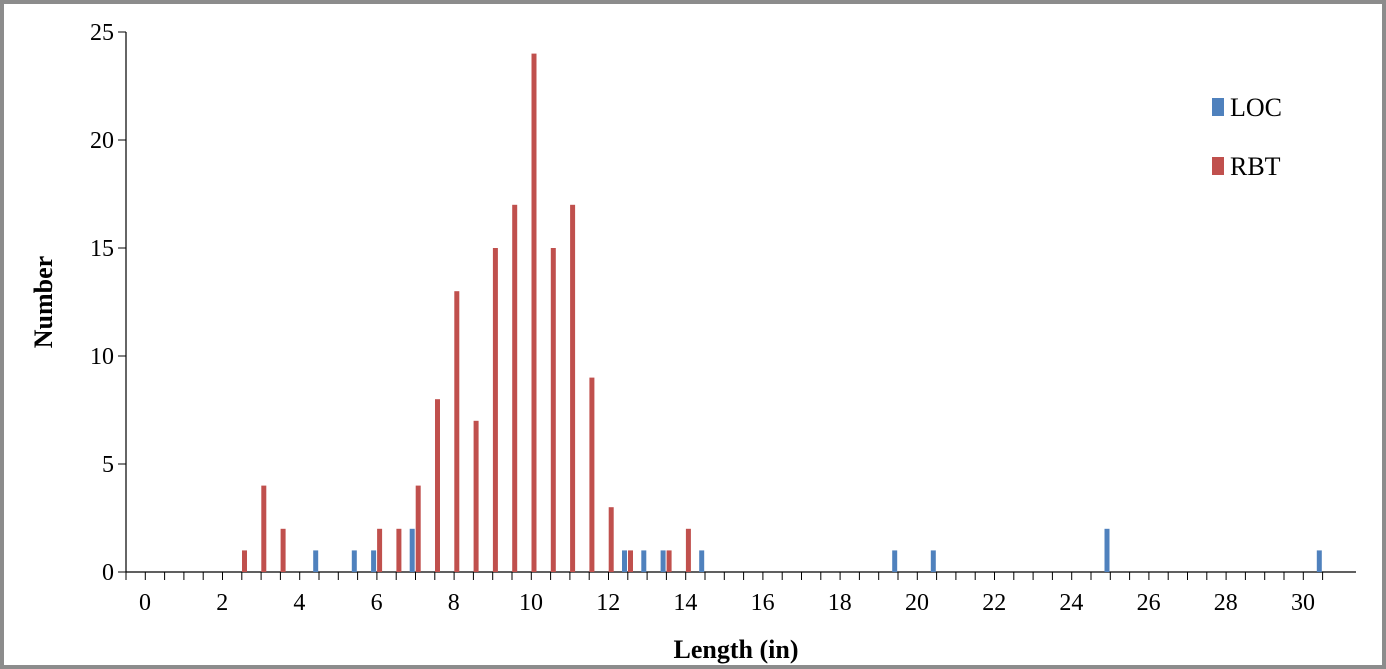 The height and width of the screenshot is (669, 1386). I want to click on x-tick-label: 22, so click(994, 603).